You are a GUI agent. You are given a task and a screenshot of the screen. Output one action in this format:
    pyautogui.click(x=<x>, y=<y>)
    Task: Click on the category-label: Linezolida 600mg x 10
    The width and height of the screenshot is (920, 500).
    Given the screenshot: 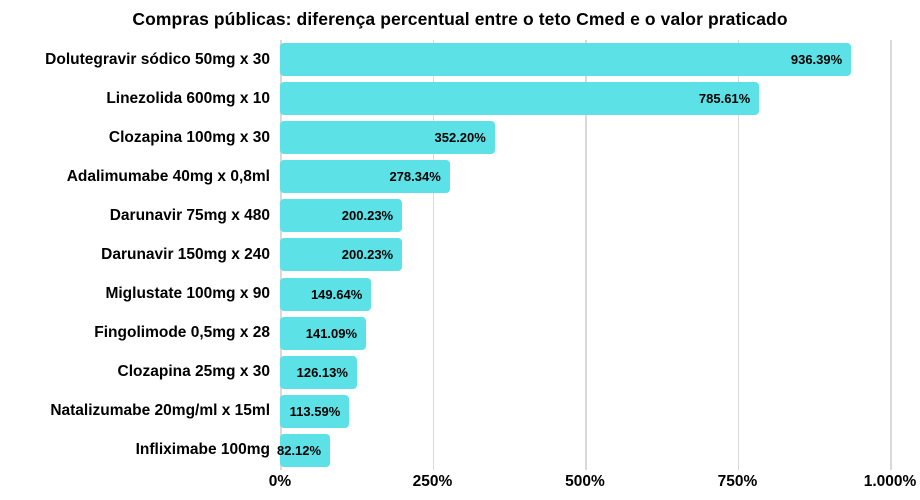 What is the action you would take?
    pyautogui.click(x=188, y=98)
    